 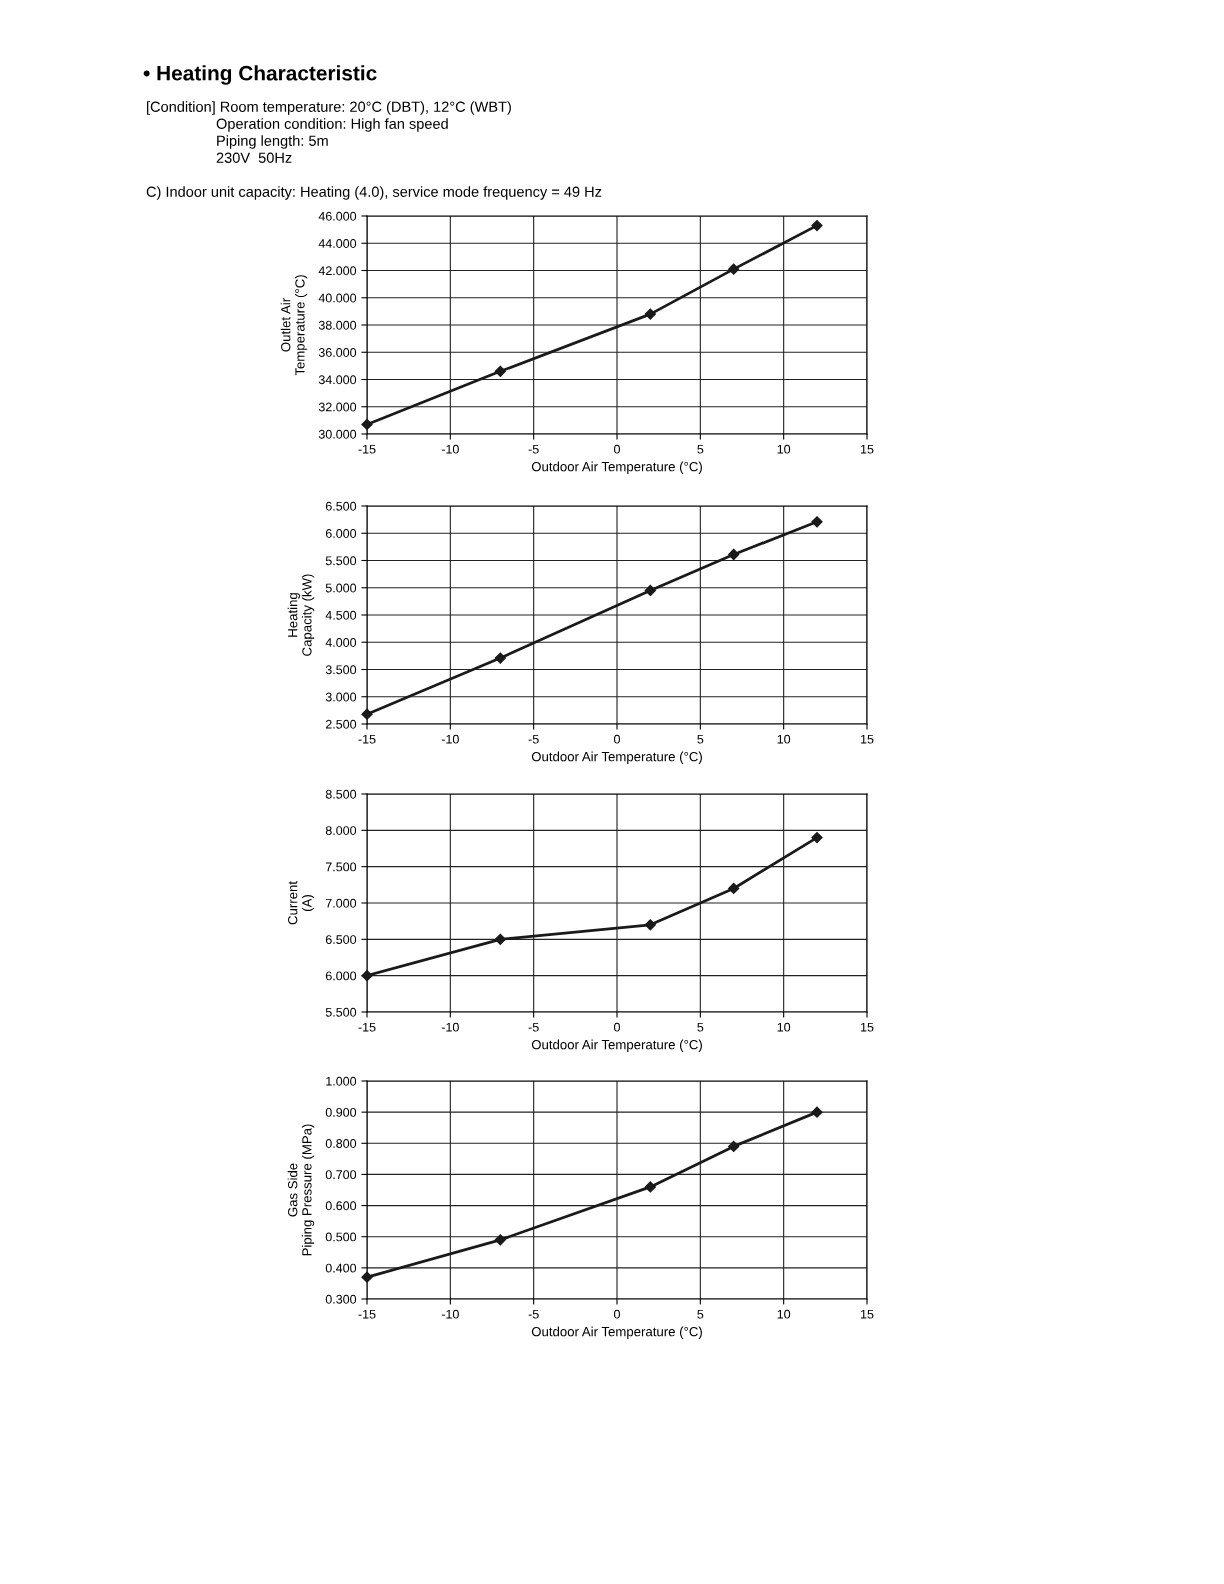 I want to click on y-tick-label: 44.000, so click(x=337, y=243).